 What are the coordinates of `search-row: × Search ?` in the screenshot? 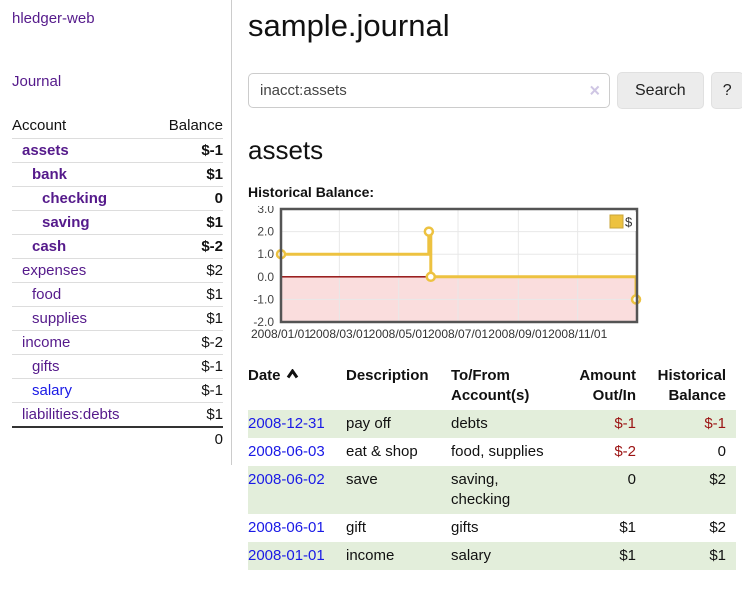 It's located at (495, 90).